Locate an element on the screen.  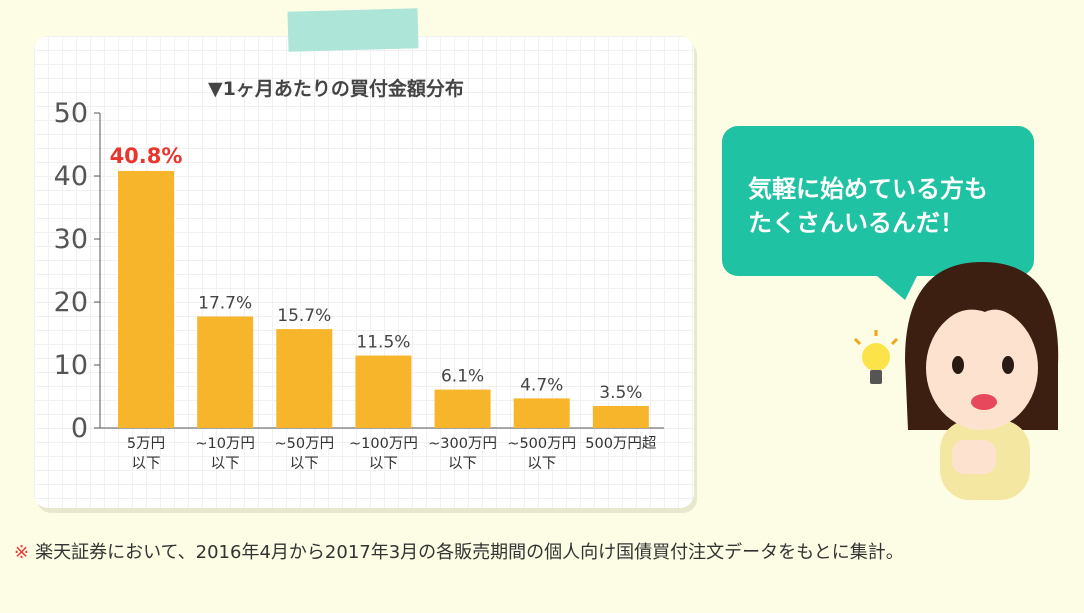
speech-bubble: 気軽に始めている方も たくさんいるんだ！ is located at coordinates (878, 201).